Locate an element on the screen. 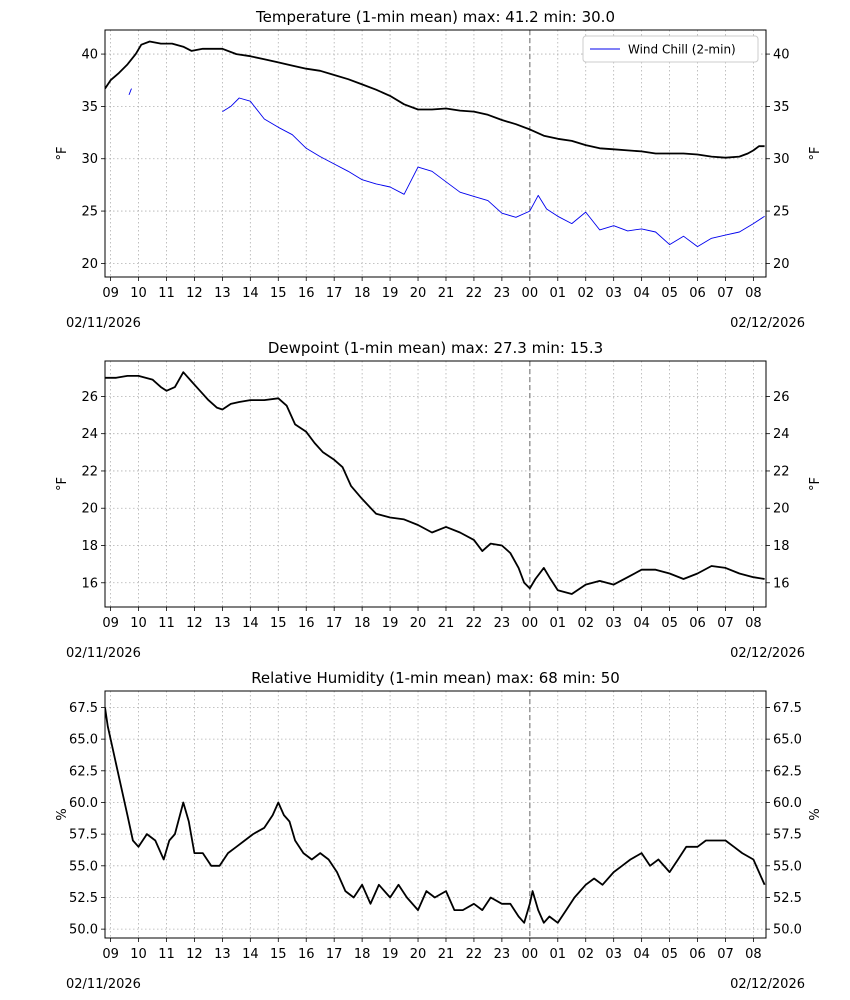  y-axis-label-right: % is located at coordinates (815, 814).